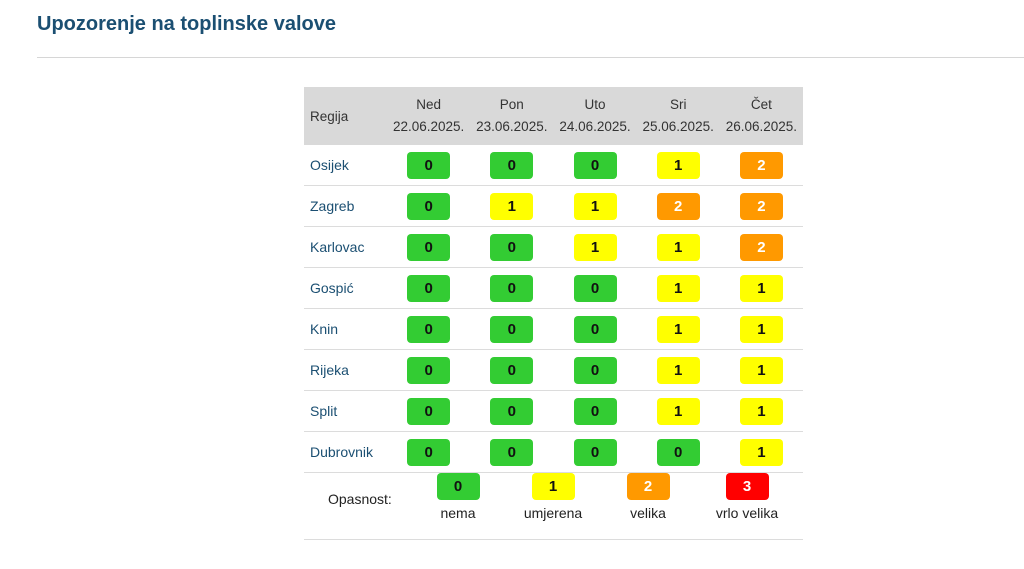 The image size is (1024, 569). What do you see at coordinates (186, 24) in the screenshot?
I see `page-title: Upozorenje na toplinske valove` at bounding box center [186, 24].